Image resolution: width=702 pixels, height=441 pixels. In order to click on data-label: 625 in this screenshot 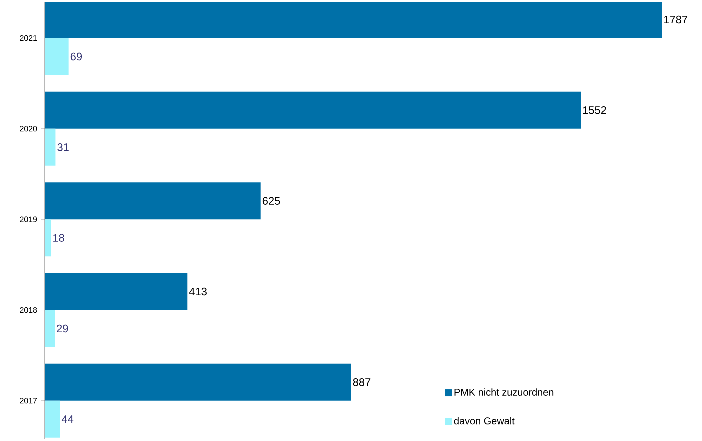, I will do `click(271, 201)`.